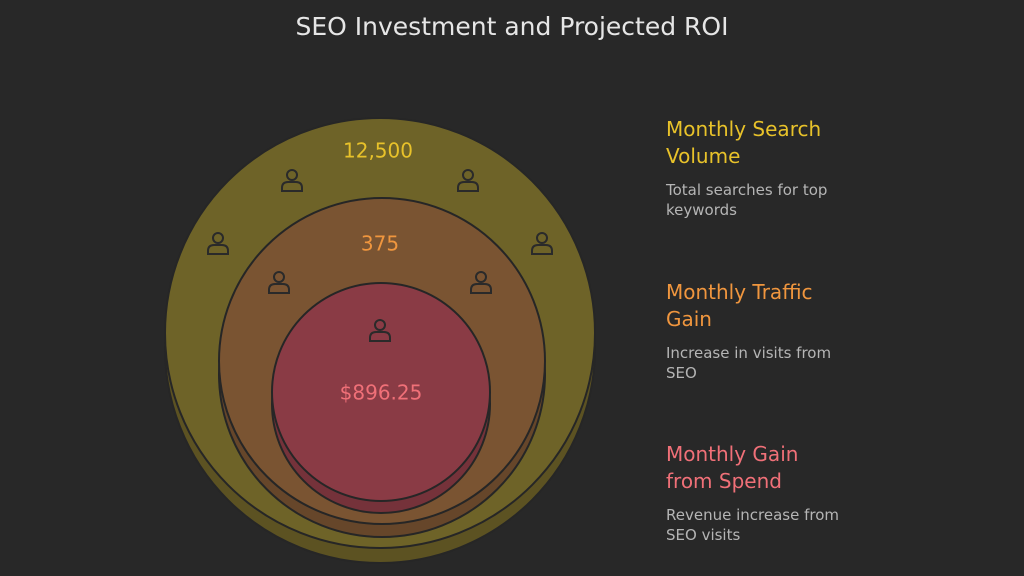  Describe the element at coordinates (836, 200) in the screenshot. I see `description: Total searches for top keywords` at that location.